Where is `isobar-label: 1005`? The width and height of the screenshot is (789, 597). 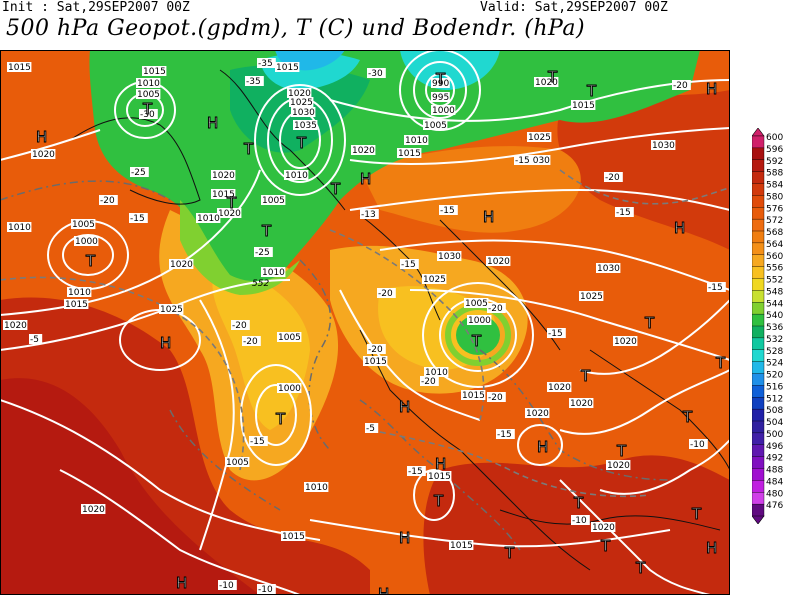
isobar-label: 1005 is located at coordinates (237, 463).